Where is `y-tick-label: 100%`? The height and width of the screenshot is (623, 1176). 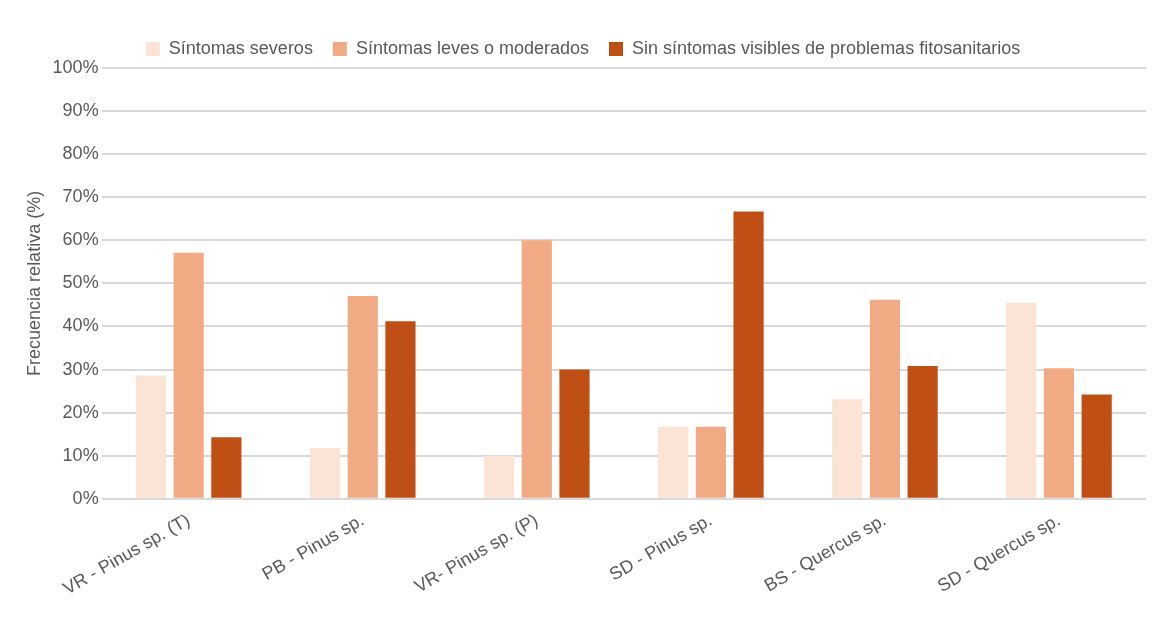
y-tick-label: 100% is located at coordinates (75, 66).